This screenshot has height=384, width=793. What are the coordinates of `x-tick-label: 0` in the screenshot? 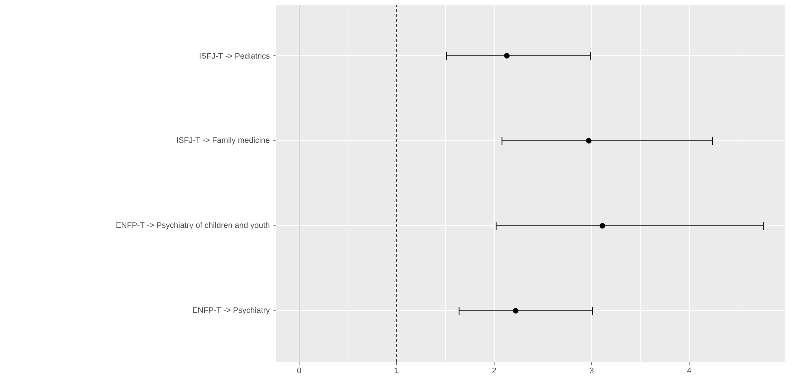 It's located at (299, 371).